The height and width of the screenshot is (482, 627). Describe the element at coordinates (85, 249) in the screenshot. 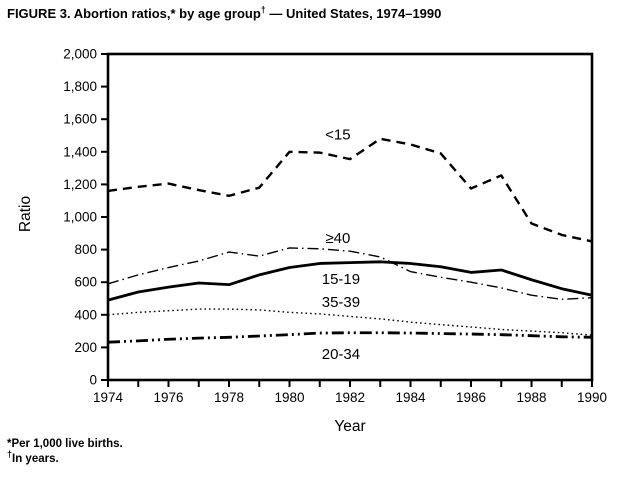

I see `y-tick-label: 800` at that location.